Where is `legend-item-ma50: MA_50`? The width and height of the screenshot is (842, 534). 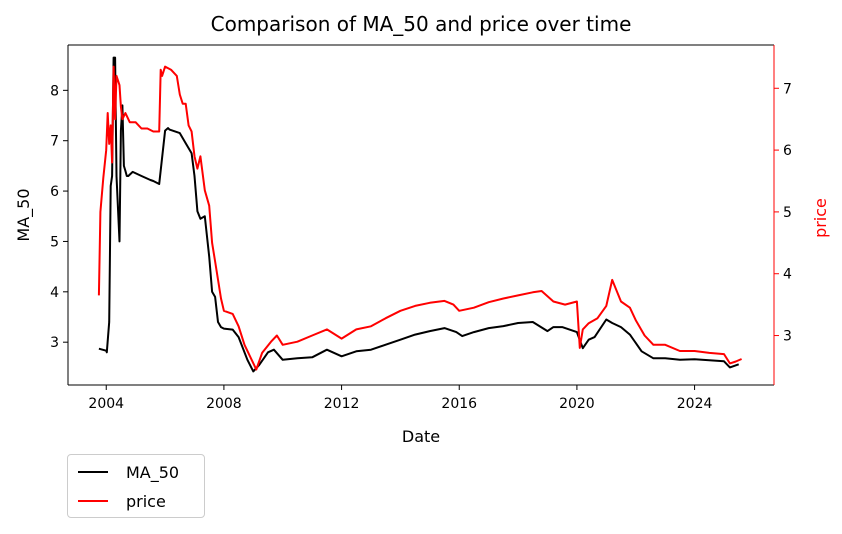
legend-item-ma50: MA_50 is located at coordinates (128, 472).